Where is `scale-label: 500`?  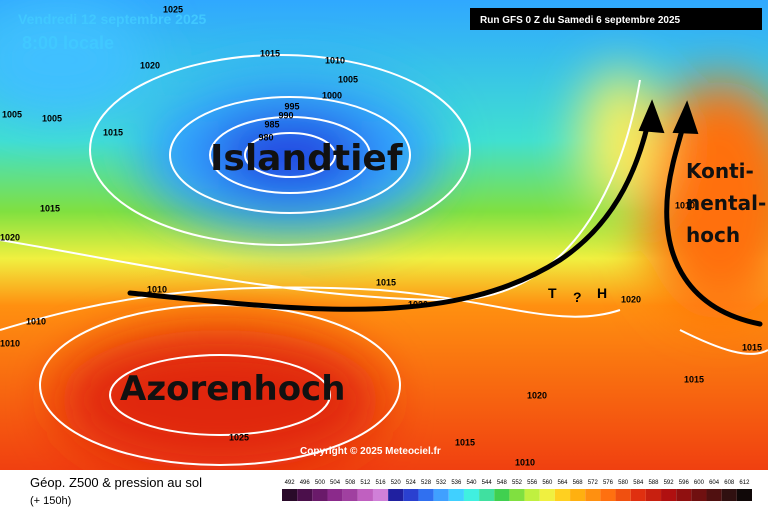 scale-label: 500 is located at coordinates (320, 483).